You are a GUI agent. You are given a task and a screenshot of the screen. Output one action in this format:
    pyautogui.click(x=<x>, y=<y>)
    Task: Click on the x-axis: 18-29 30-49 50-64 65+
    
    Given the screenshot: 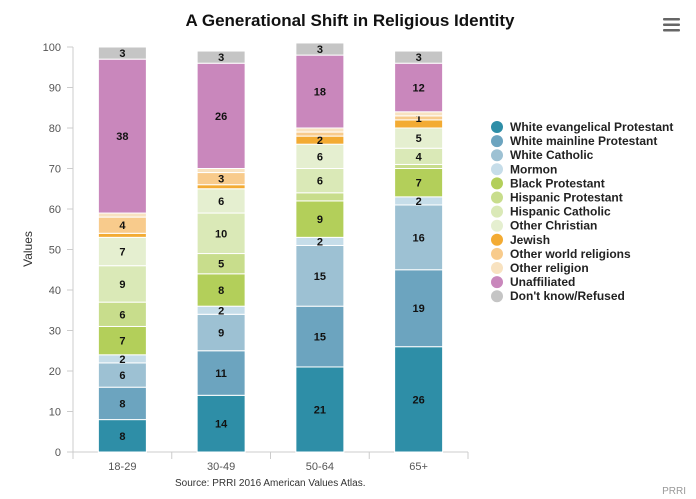 What is the action you would take?
    pyautogui.click(x=270, y=462)
    